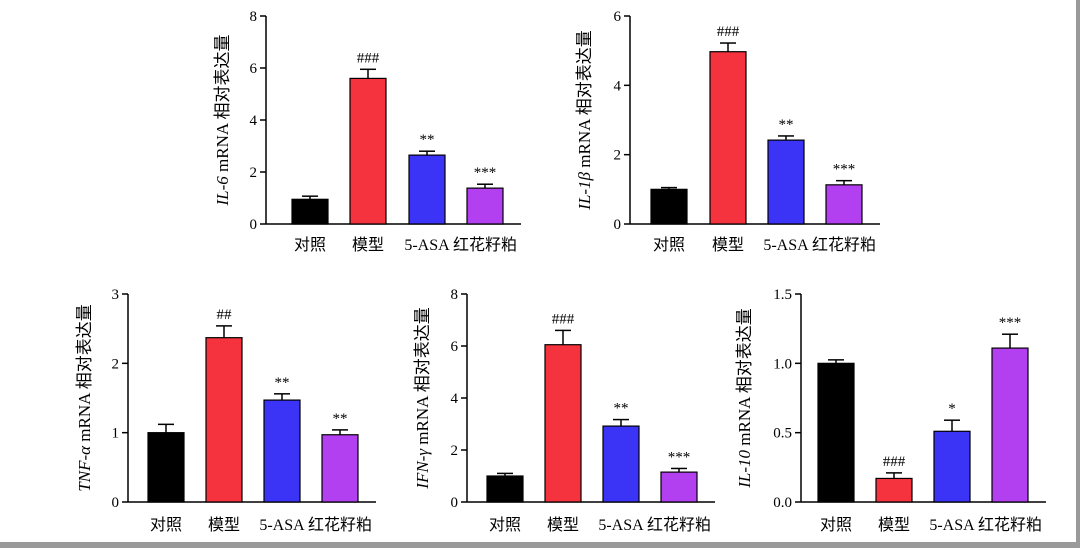  What do you see at coordinates (225, 315) in the screenshot?
I see `significance-label: ##` at bounding box center [225, 315].